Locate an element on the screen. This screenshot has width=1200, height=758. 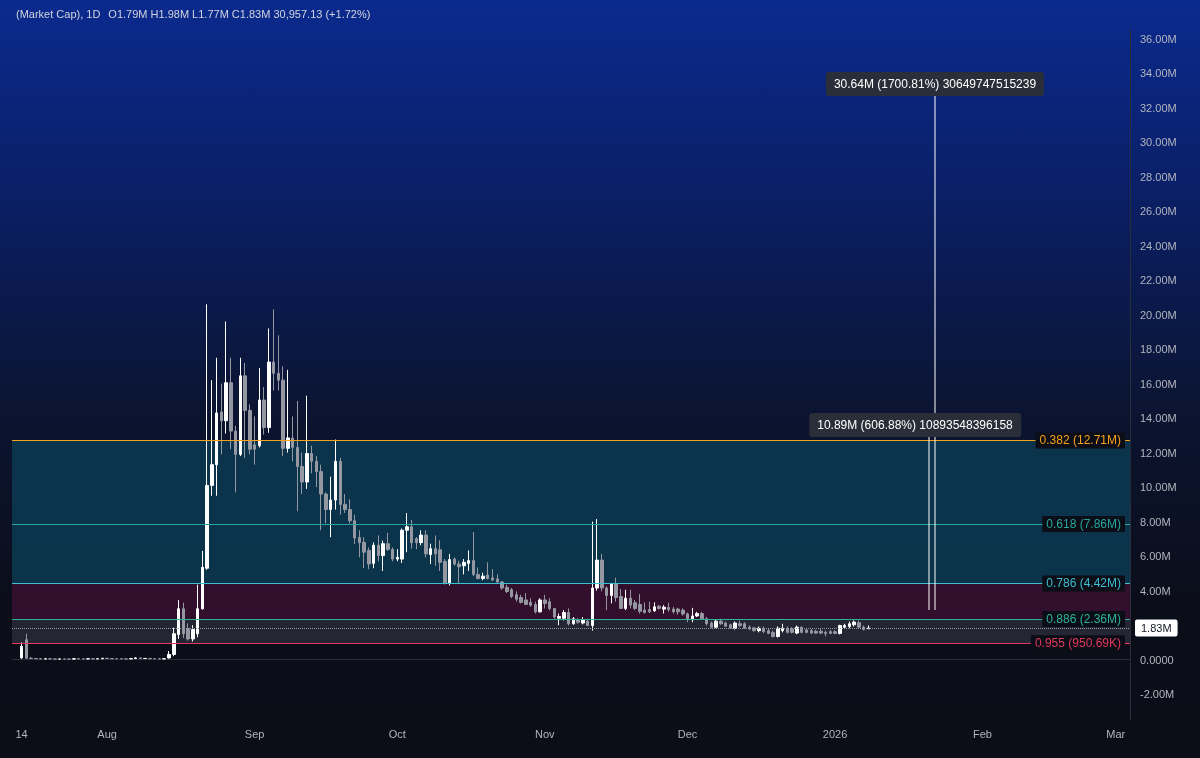
chart-title: (Market Cap), 1D is located at coordinates (58, 14).